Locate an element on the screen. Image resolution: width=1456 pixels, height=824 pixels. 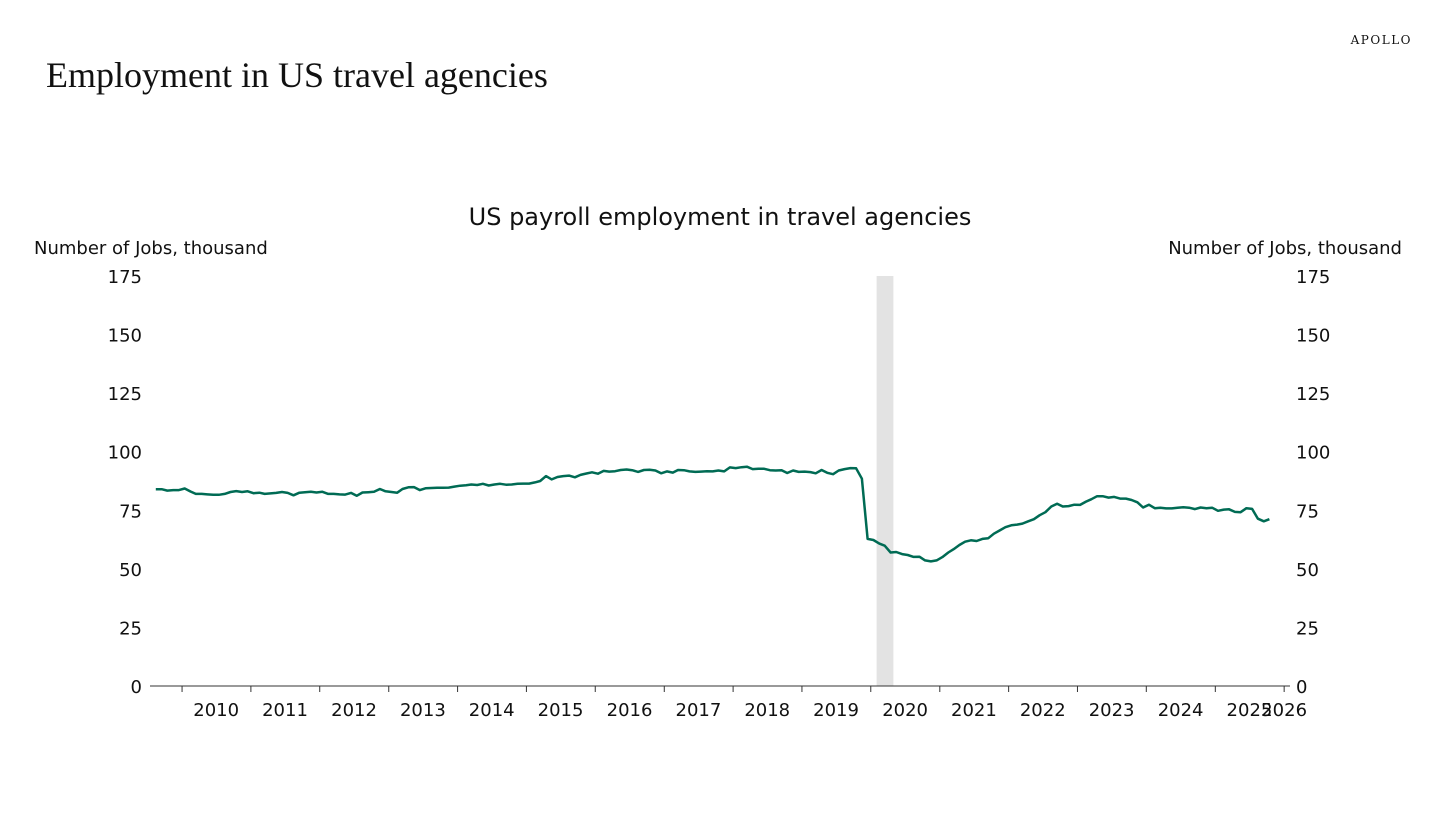
x-tick-label-2011: 2011 is located at coordinates (285, 710).